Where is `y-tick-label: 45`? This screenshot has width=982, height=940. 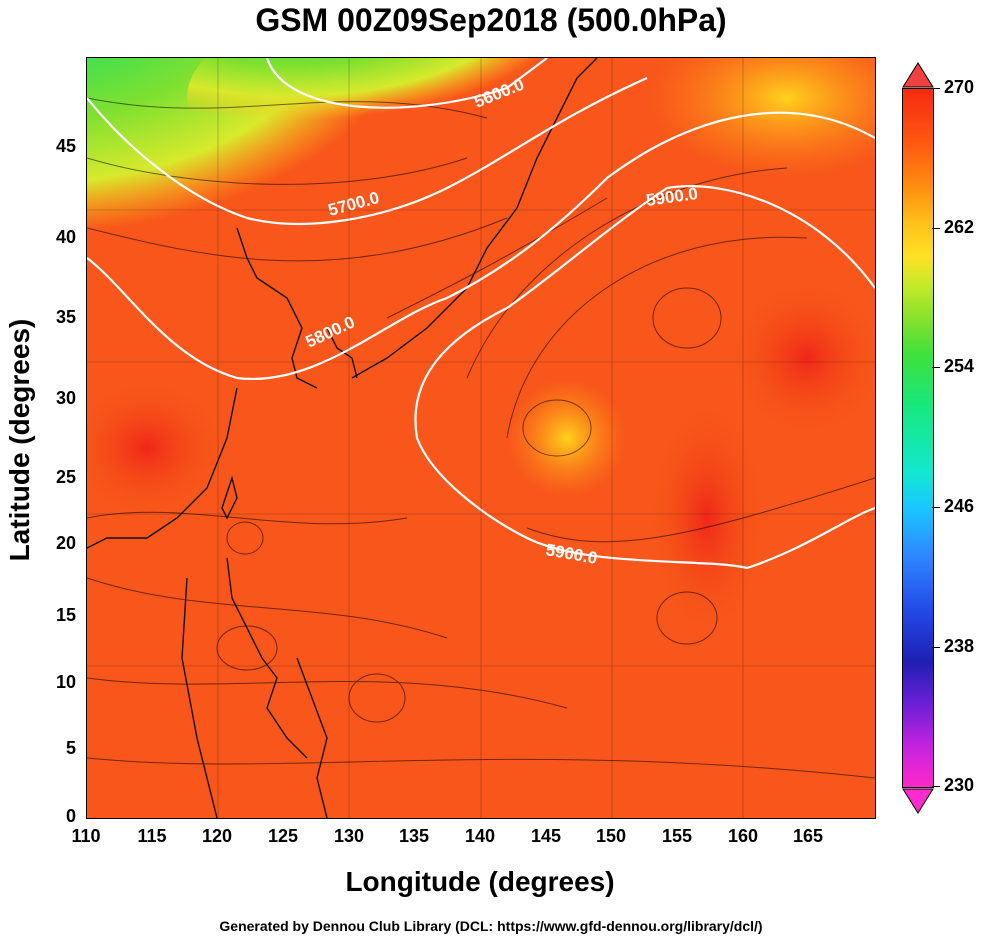
y-tick-label: 45 is located at coordinates (65, 146).